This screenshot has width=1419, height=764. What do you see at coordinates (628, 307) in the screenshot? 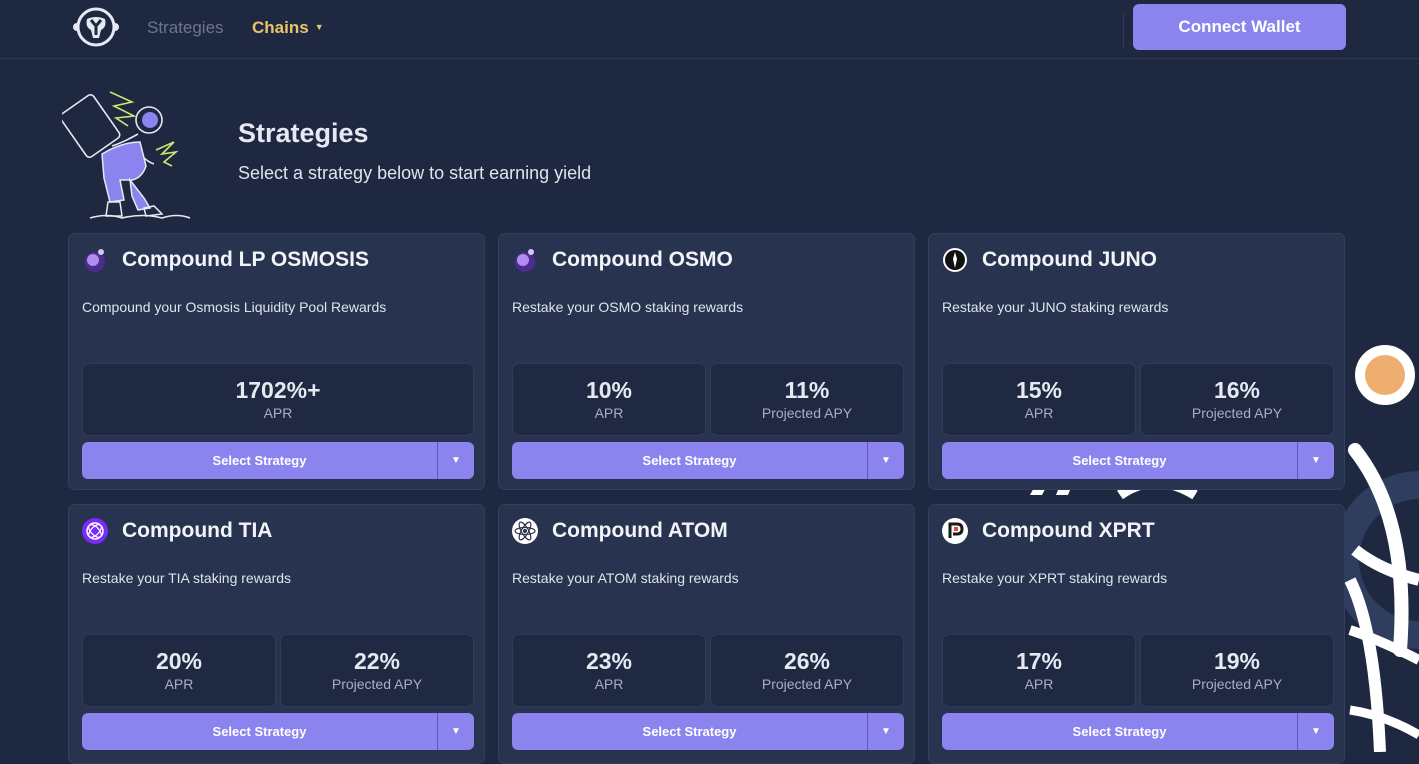
I see `card-description: Restake your OSMO staking rewards` at bounding box center [628, 307].